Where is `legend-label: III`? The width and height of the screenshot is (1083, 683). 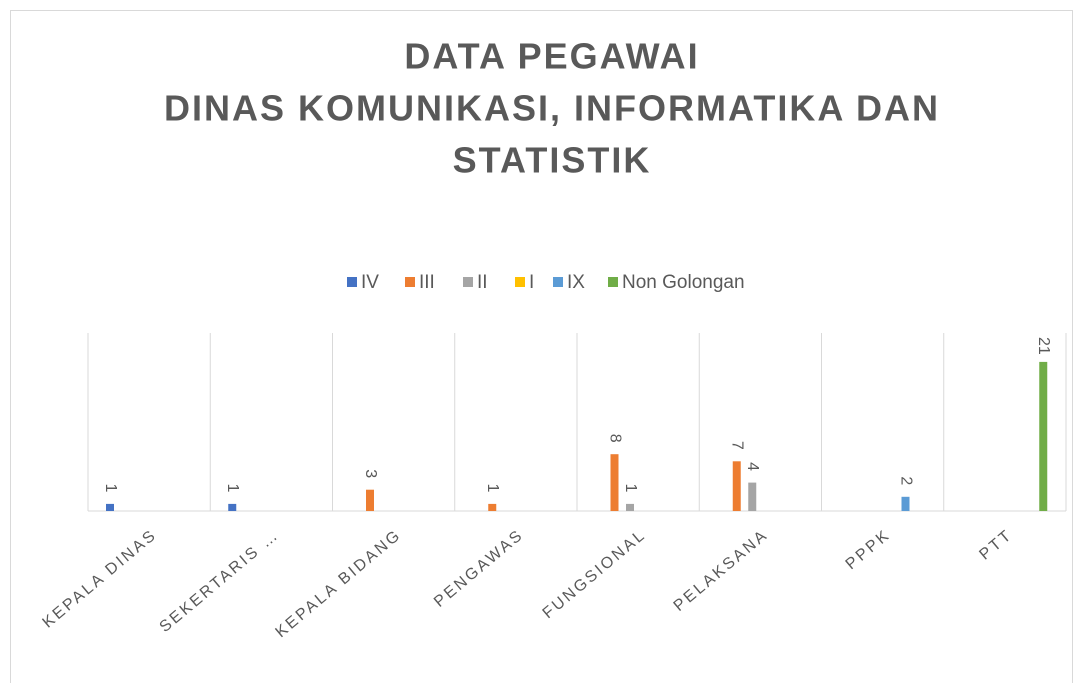
legend-label: III is located at coordinates (427, 282).